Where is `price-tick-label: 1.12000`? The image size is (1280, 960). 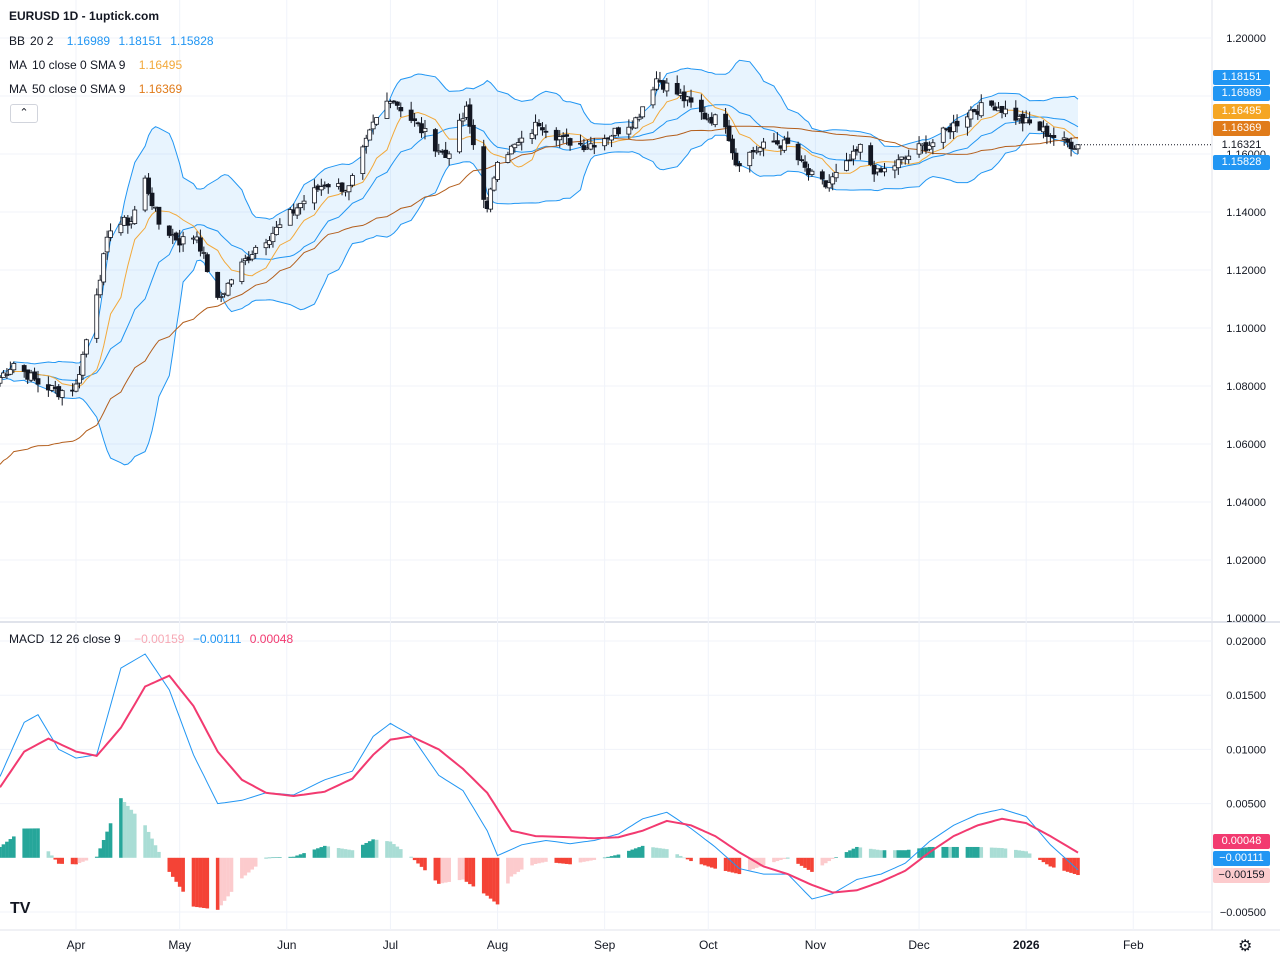
price-tick-label: 1.12000 is located at coordinates (1246, 271).